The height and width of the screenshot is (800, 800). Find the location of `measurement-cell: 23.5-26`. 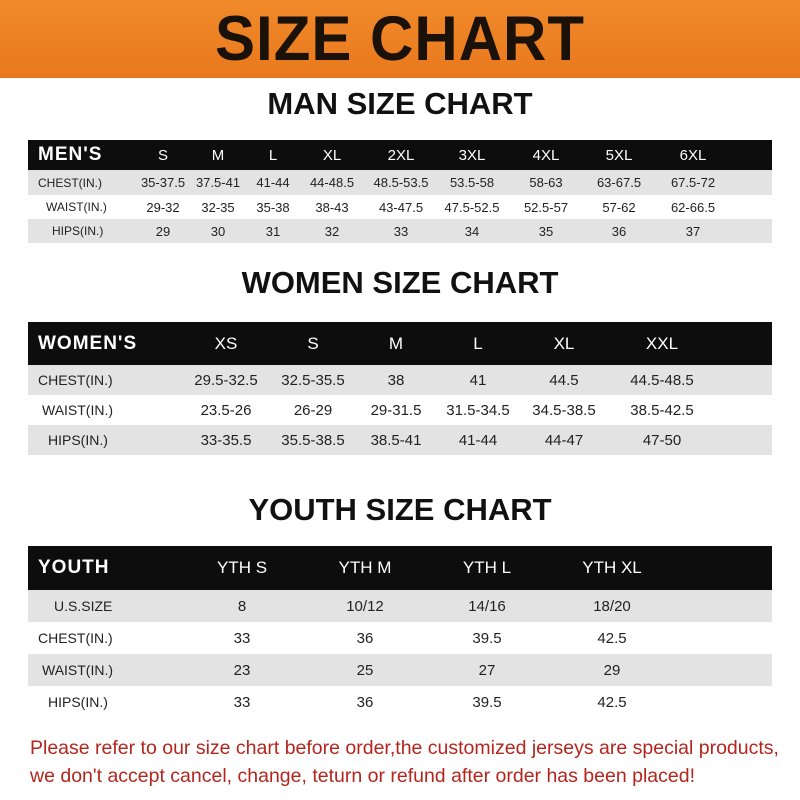

measurement-cell: 23.5-26 is located at coordinates (226, 410).